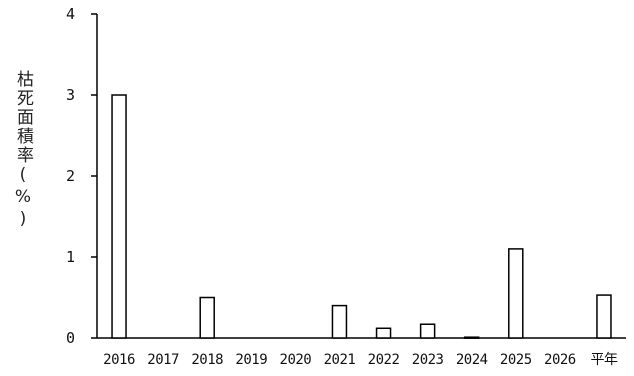 Image resolution: width=634 pixels, height=376 pixels. What do you see at coordinates (119, 216) in the screenshot?
I see `bar-2016` at bounding box center [119, 216].